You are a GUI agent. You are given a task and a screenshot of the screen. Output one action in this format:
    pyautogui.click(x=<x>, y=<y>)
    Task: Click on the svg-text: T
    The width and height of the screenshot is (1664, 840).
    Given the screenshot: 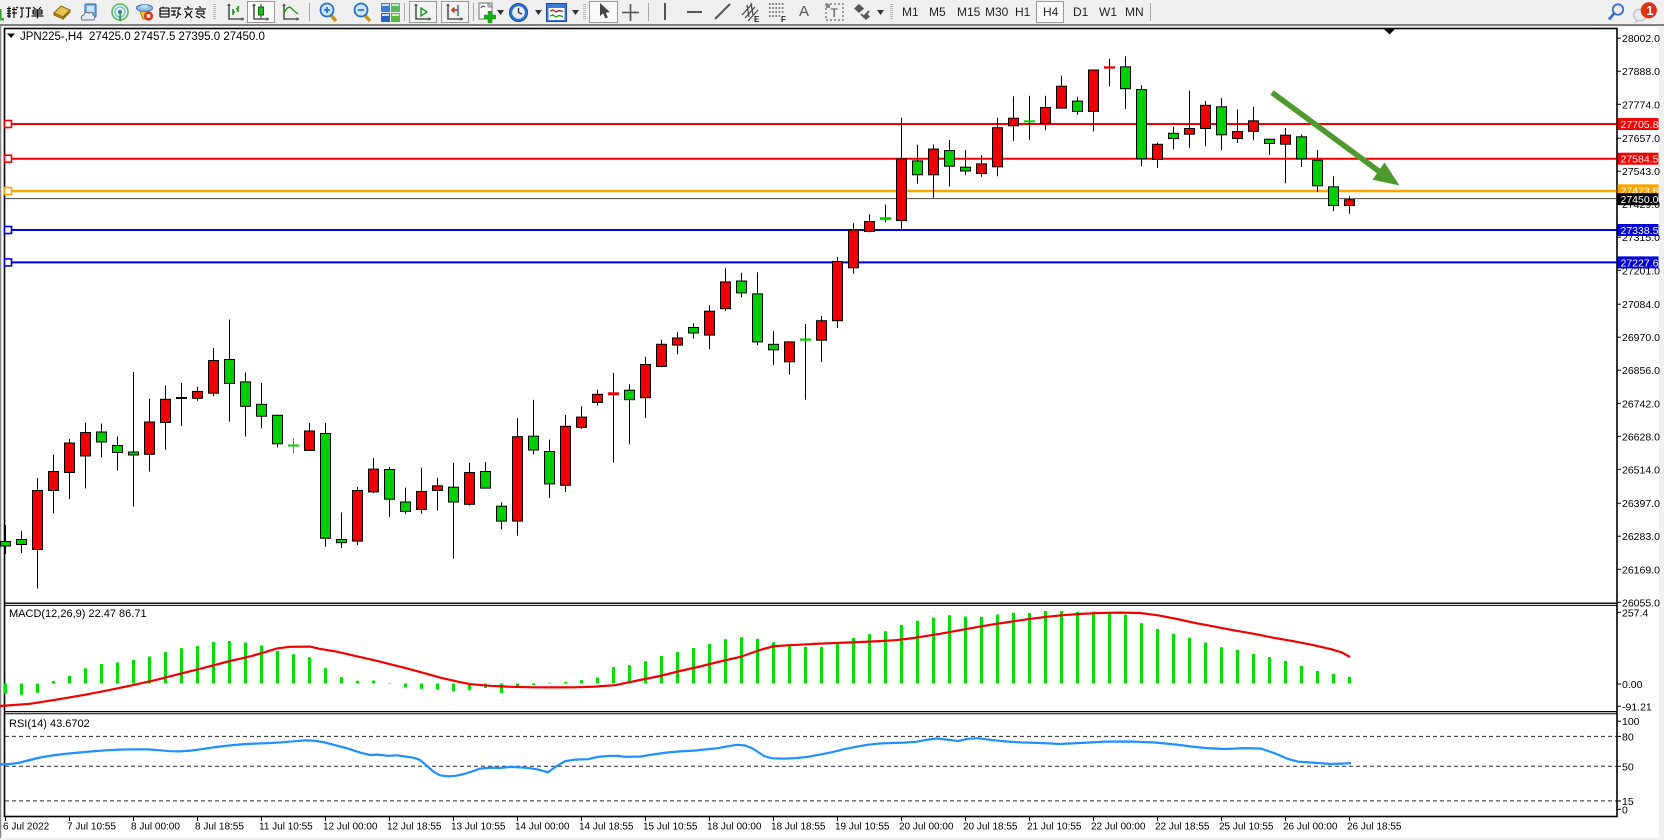 What is the action you would take?
    pyautogui.click(x=835, y=13)
    